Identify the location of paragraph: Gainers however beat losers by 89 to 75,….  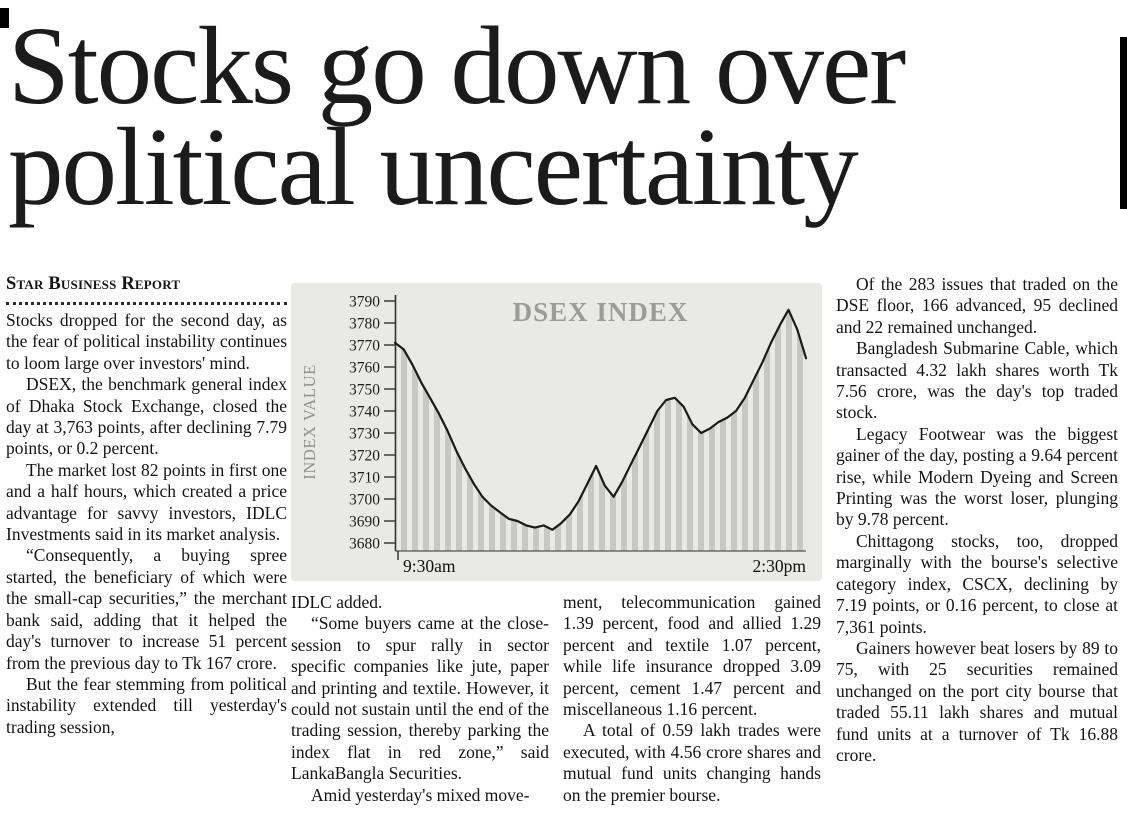
(977, 701).